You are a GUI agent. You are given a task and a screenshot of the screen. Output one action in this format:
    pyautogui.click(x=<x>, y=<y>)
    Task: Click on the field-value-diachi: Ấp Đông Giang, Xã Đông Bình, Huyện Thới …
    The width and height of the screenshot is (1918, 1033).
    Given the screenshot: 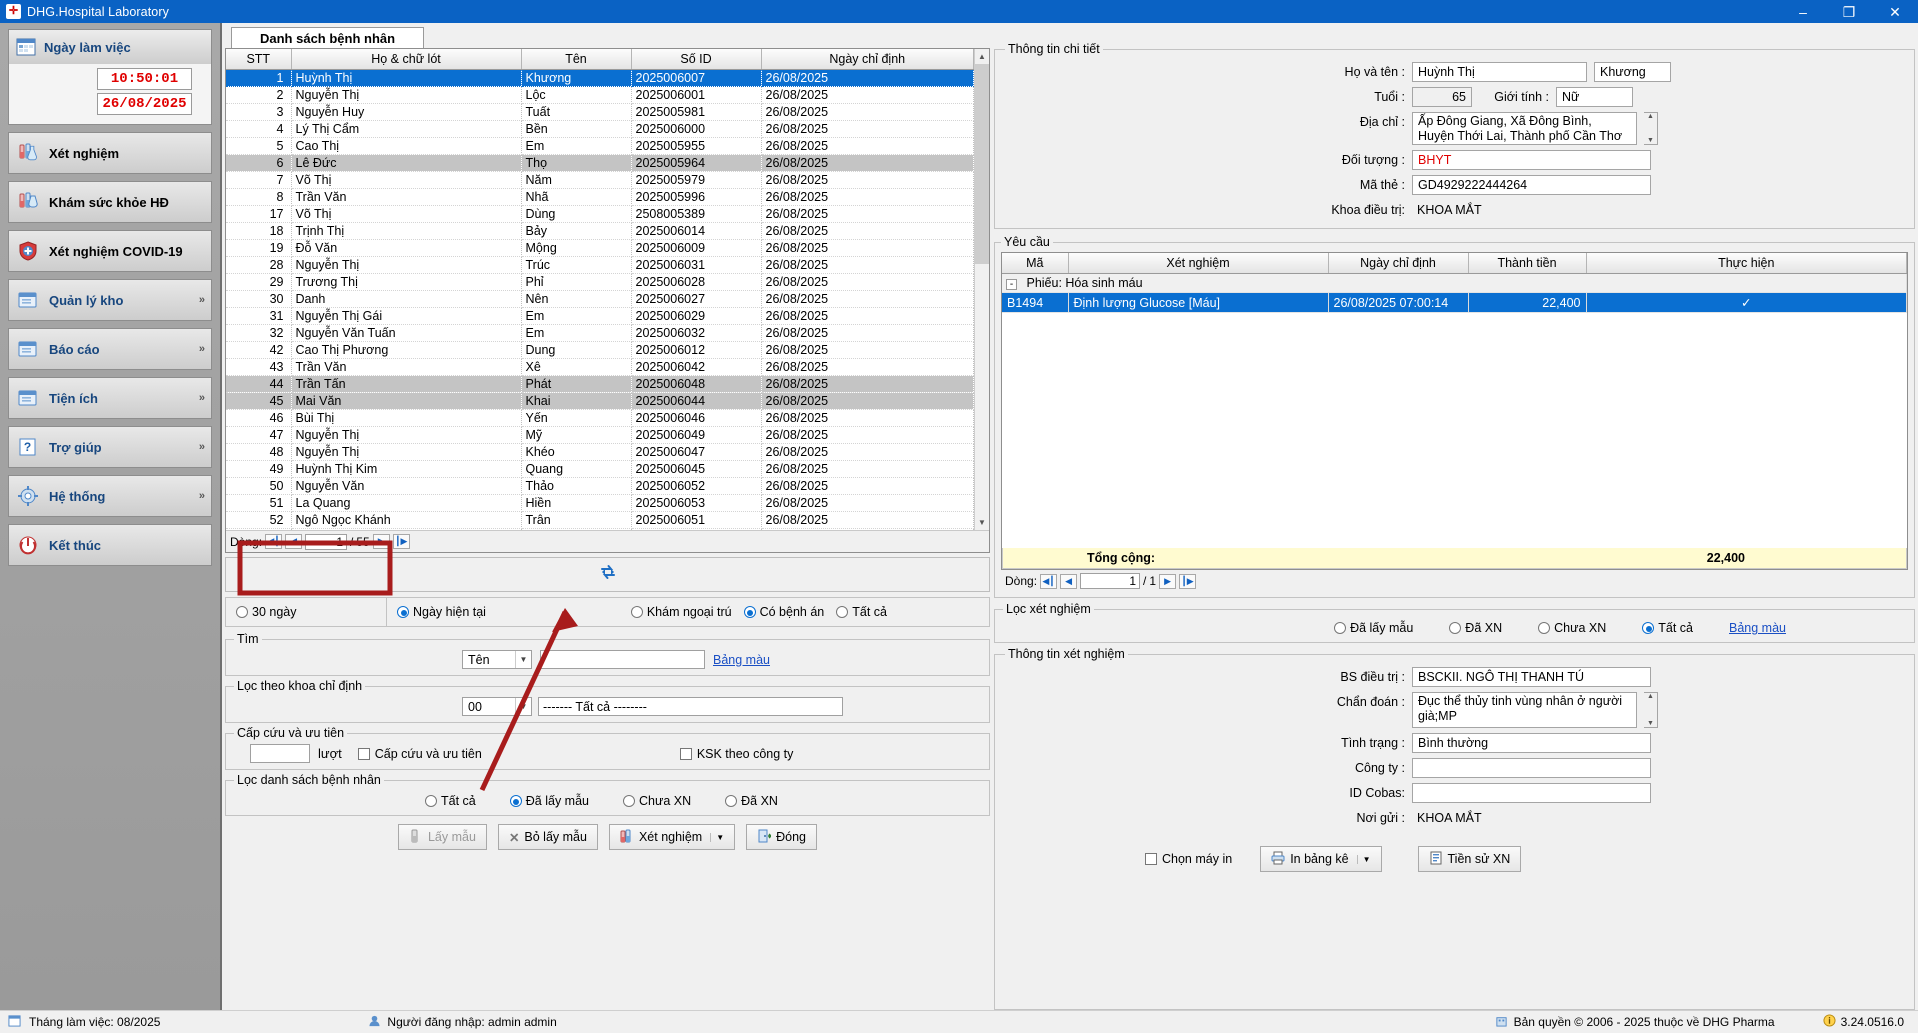 What is the action you would take?
    pyautogui.click(x=1524, y=128)
    